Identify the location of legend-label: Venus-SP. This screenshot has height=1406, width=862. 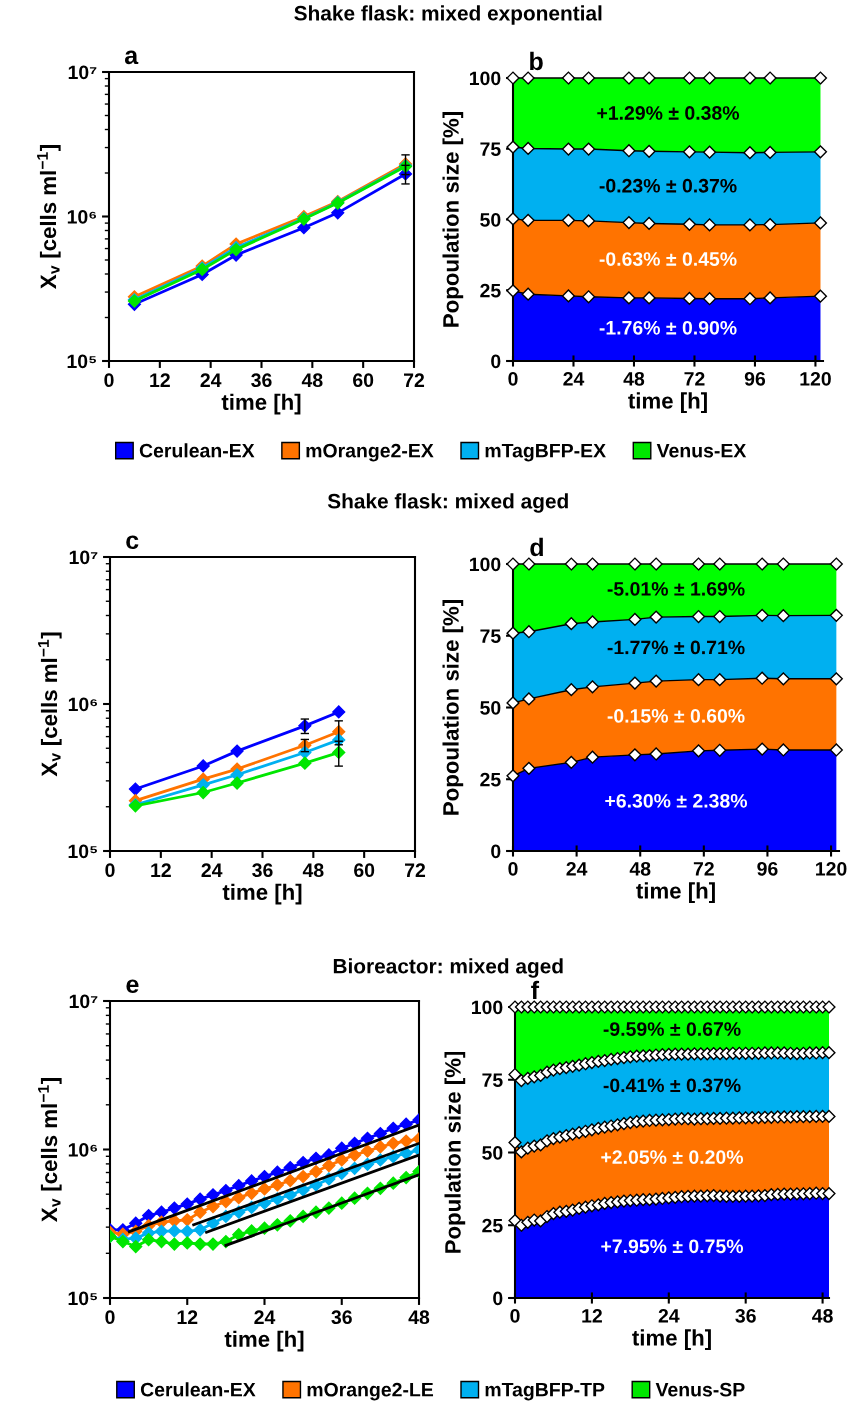
(700, 1389).